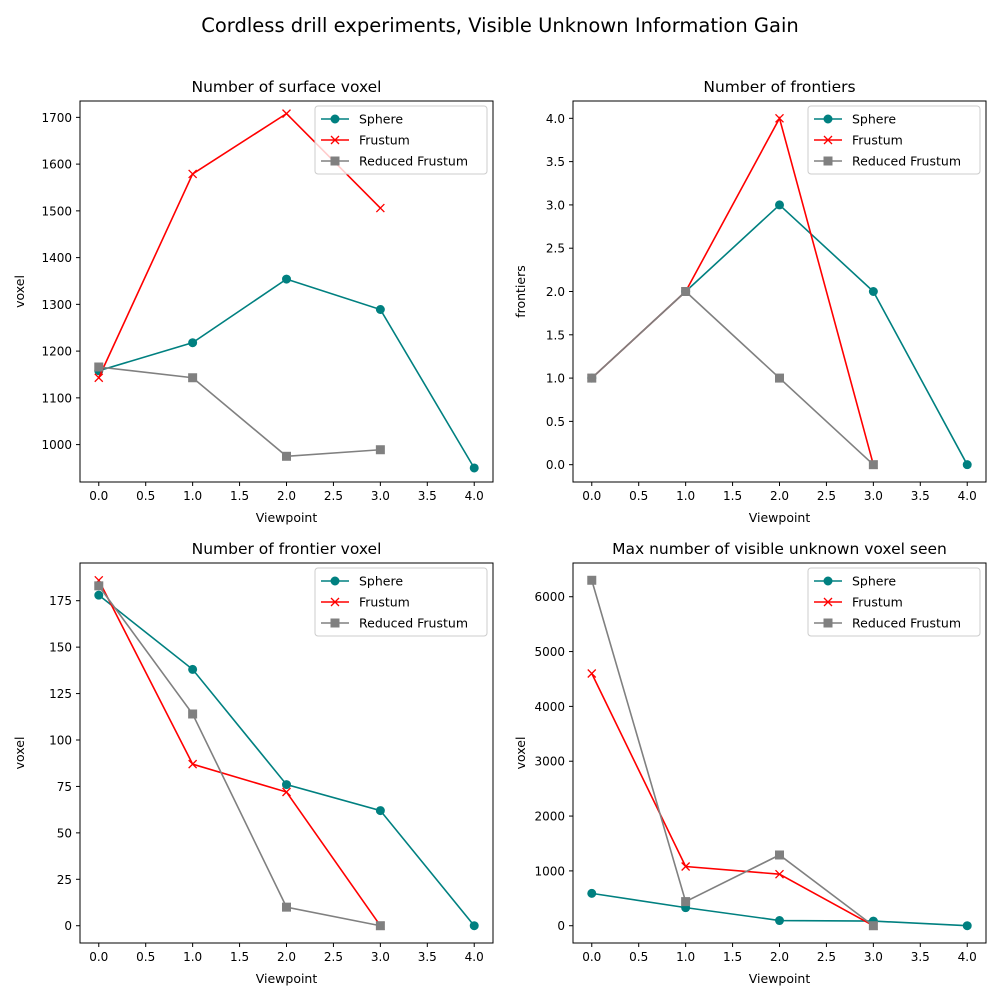  I want to click on y-tick-label: 1500, so click(56, 211).